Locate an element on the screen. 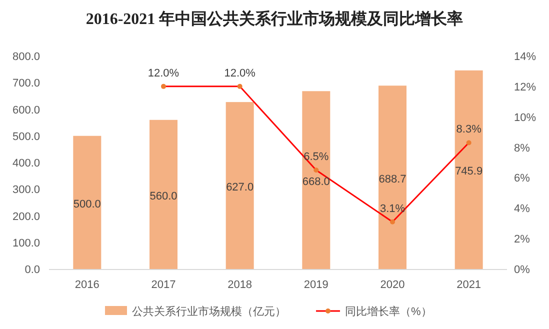  y2-tick-label: 14% is located at coordinates (525, 57).